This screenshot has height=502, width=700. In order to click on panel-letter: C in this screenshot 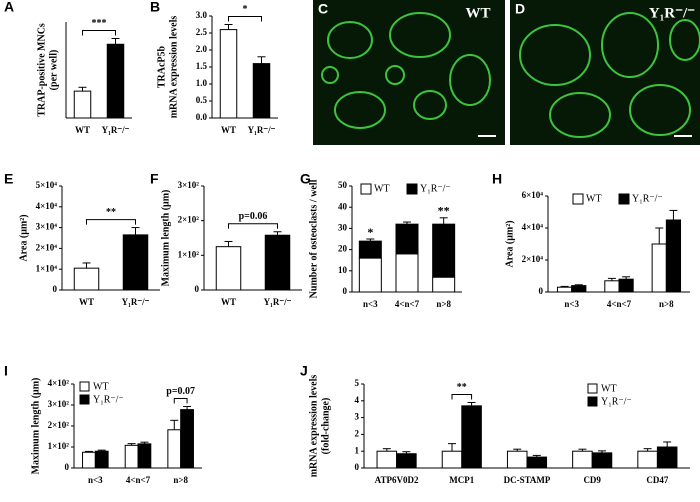, I will do `click(323, 9)`.